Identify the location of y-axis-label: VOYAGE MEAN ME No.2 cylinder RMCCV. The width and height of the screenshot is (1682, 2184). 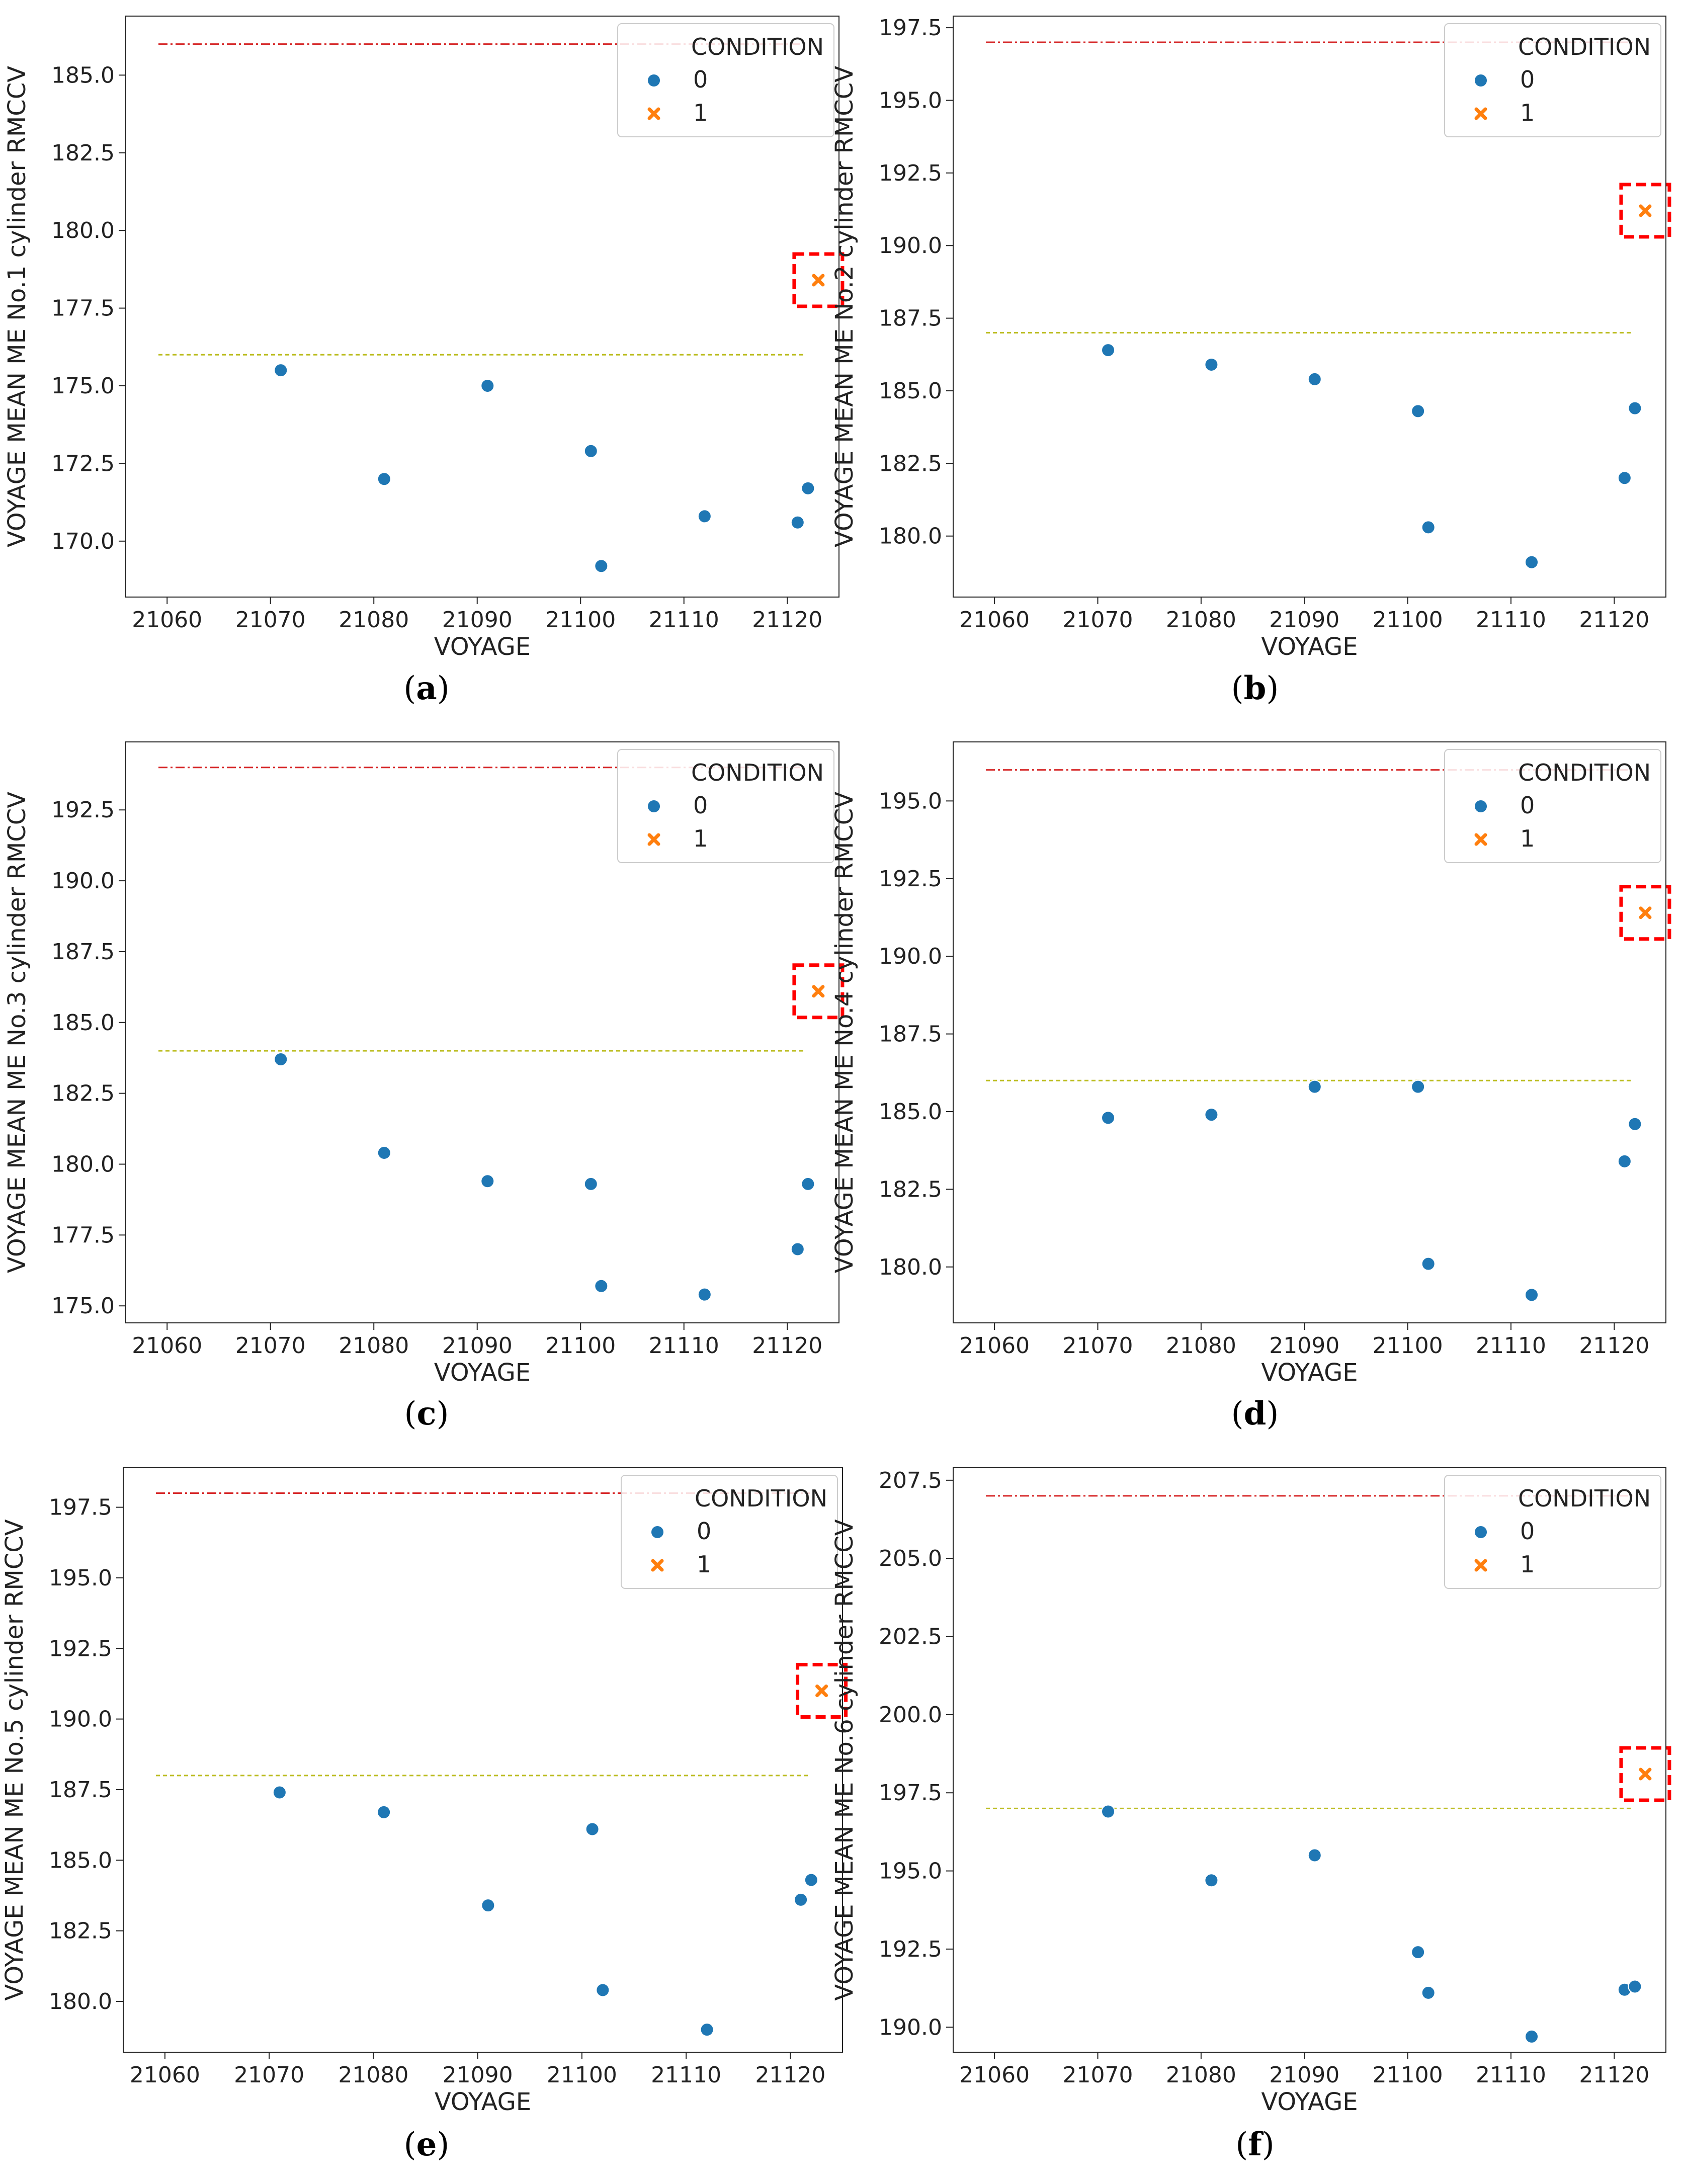
(844, 306).